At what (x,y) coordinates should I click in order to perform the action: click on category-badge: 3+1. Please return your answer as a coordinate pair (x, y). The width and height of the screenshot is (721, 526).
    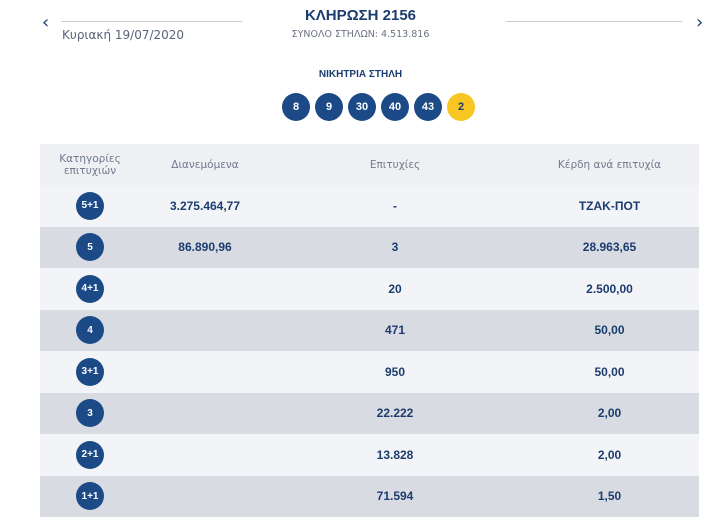
    Looking at the image, I should click on (90, 371).